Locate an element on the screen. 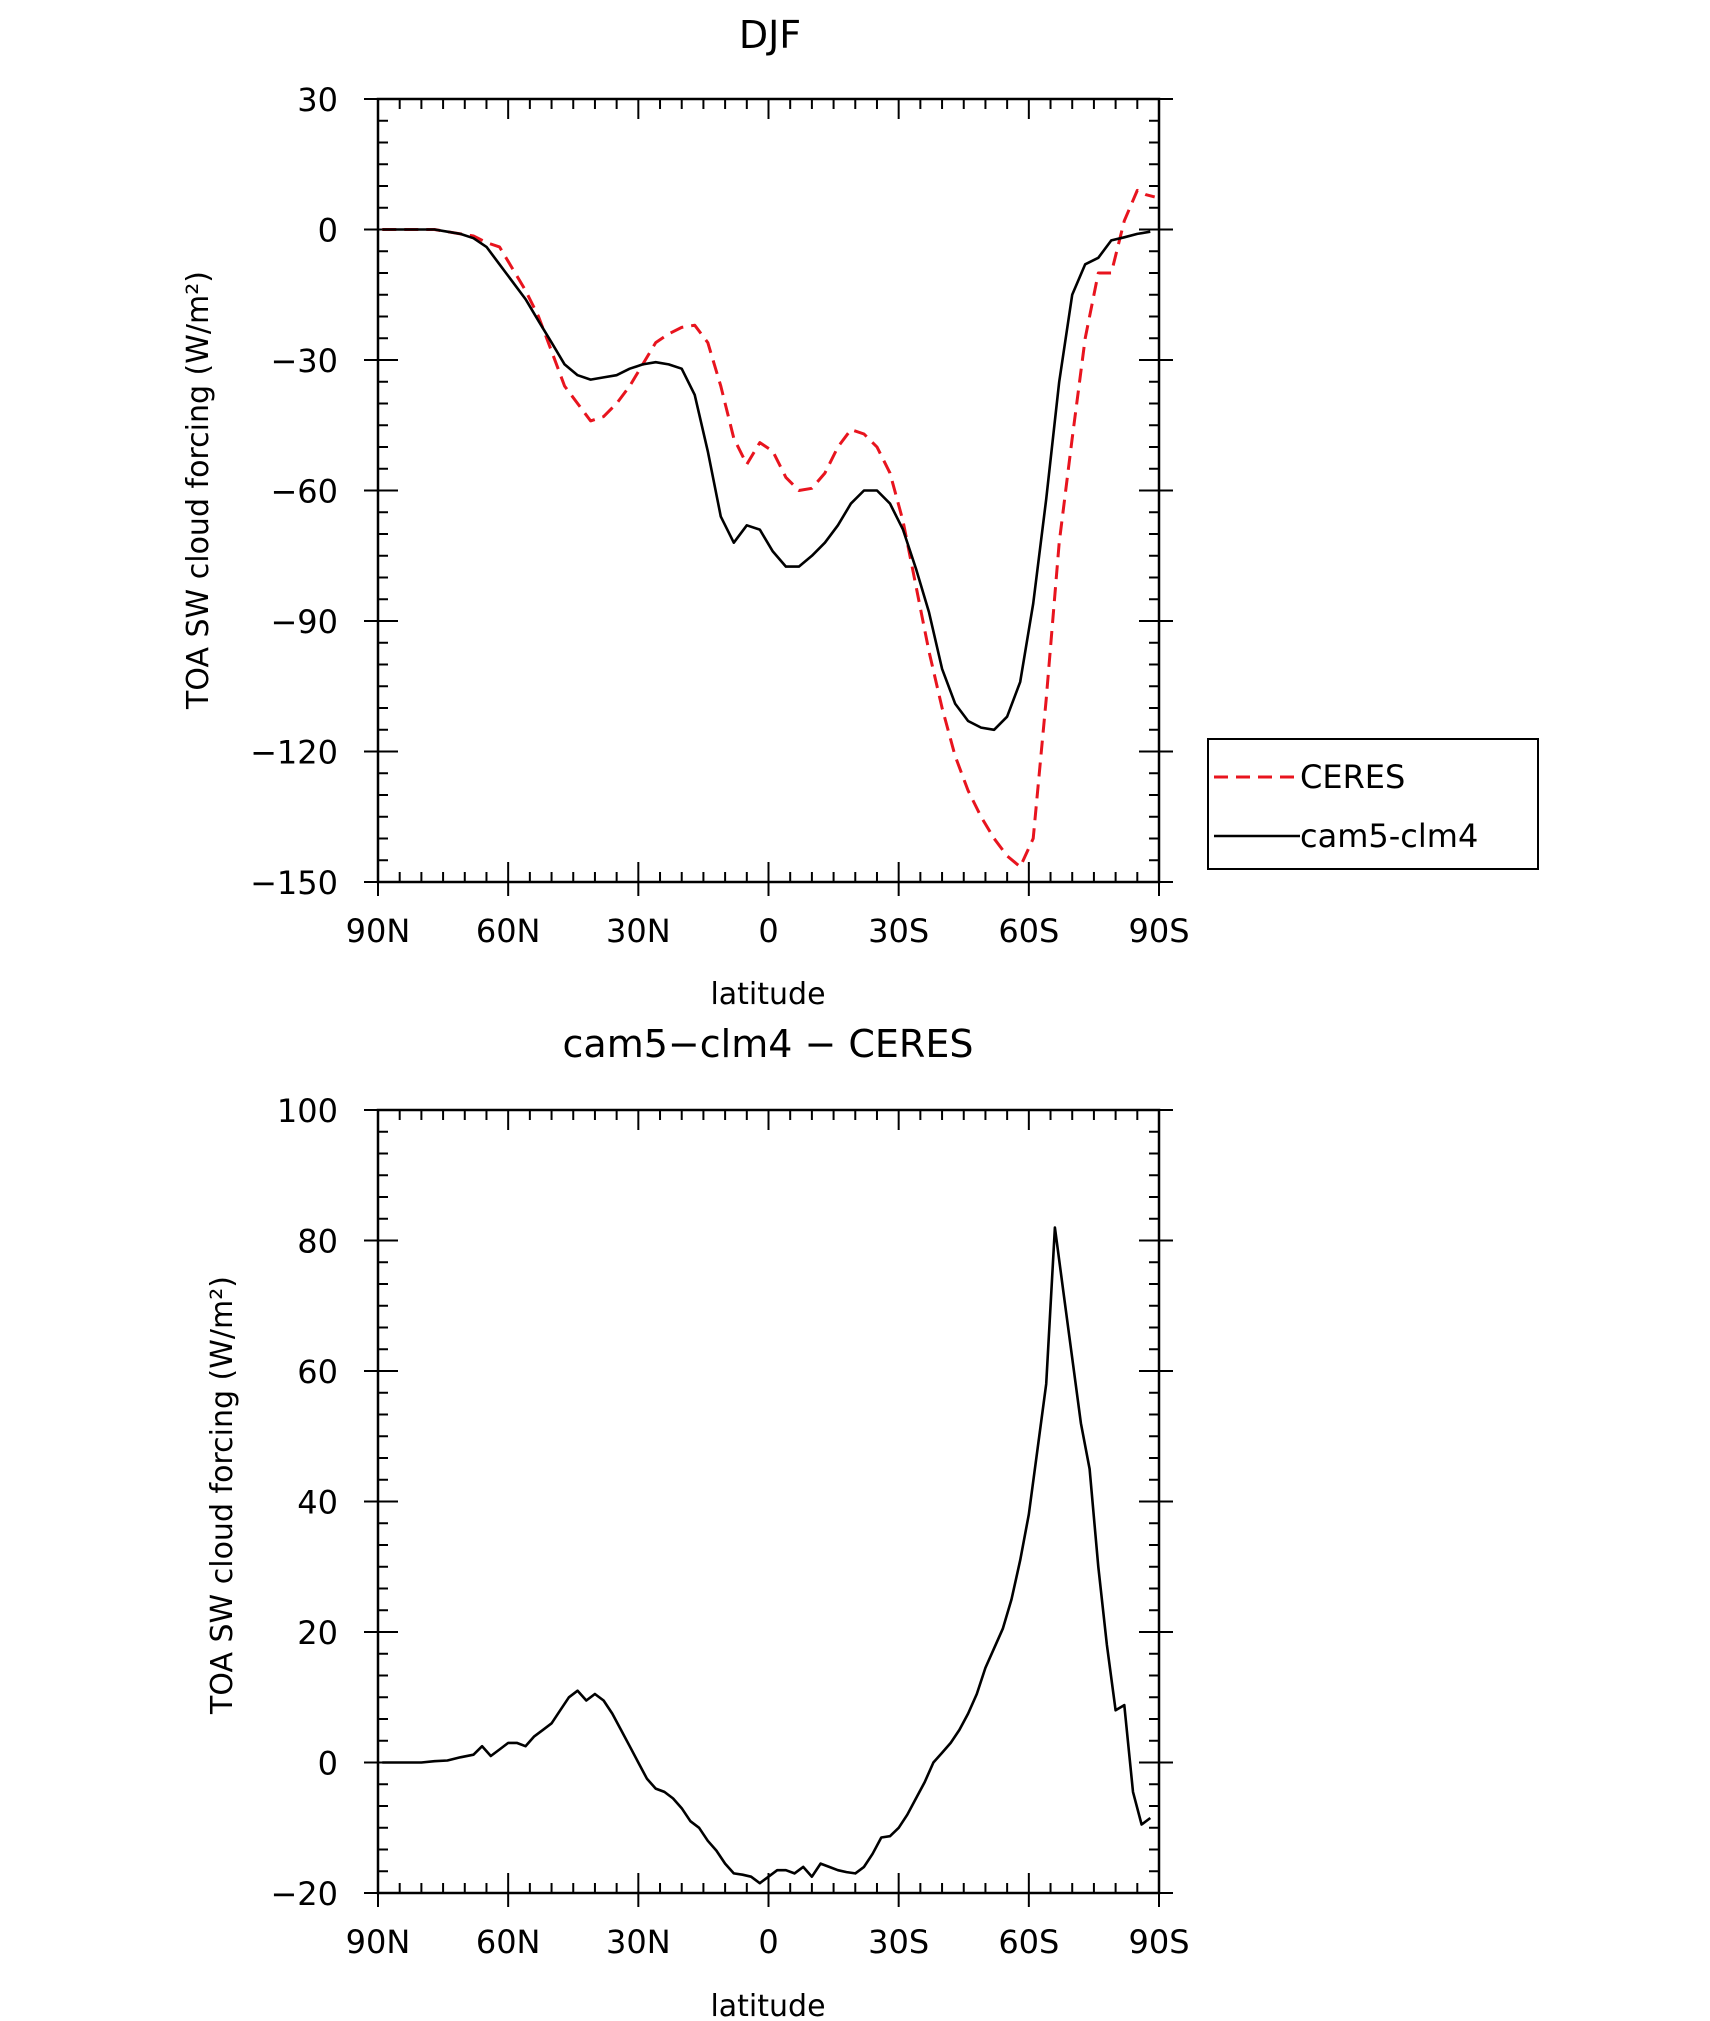  top-chart-x-axis-label: latitude is located at coordinates (767, 994).